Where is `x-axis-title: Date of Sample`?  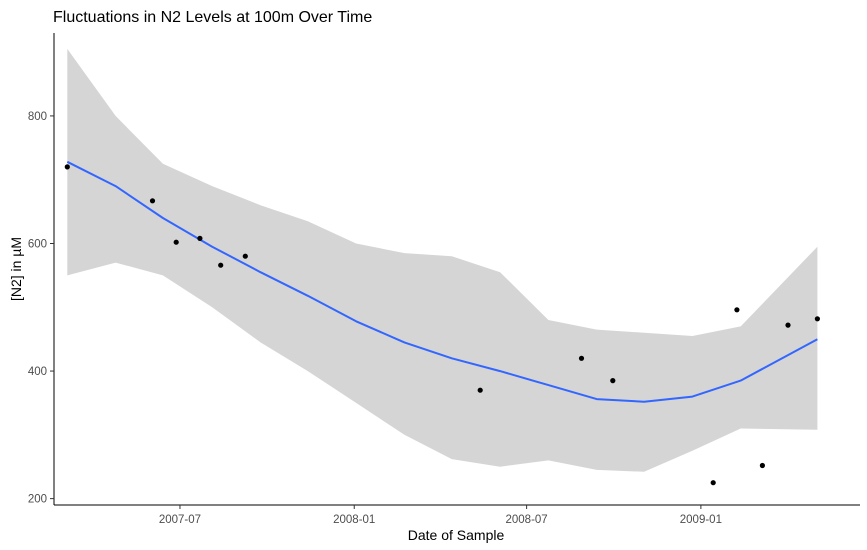 x-axis-title: Date of Sample is located at coordinates (456, 535).